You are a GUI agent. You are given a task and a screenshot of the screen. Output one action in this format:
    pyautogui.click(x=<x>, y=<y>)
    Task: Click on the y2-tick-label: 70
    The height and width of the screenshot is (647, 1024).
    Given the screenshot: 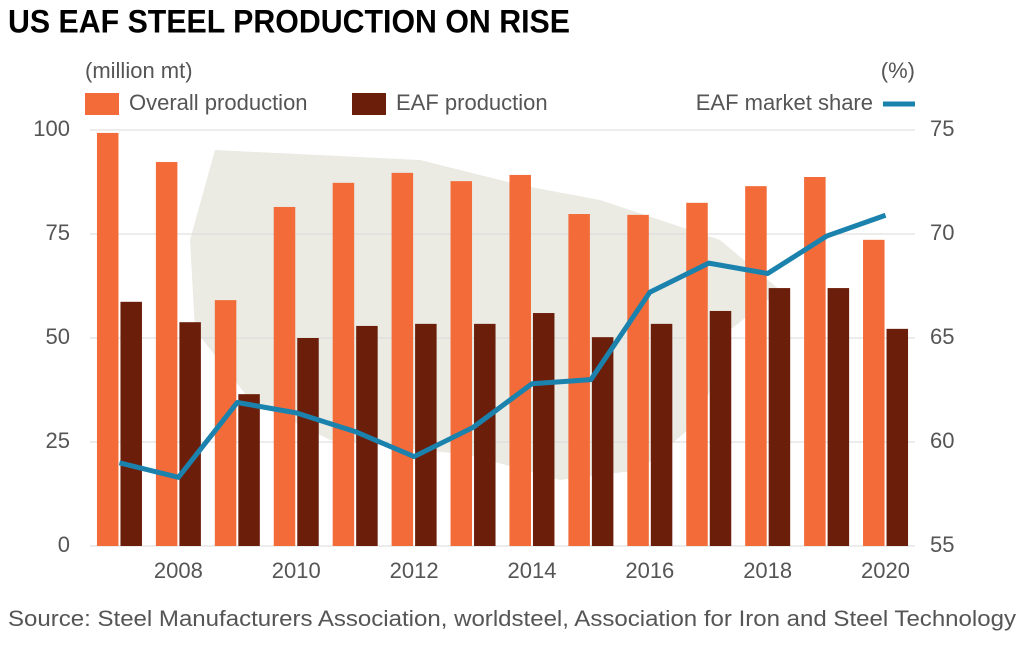 What is the action you would take?
    pyautogui.click(x=942, y=232)
    